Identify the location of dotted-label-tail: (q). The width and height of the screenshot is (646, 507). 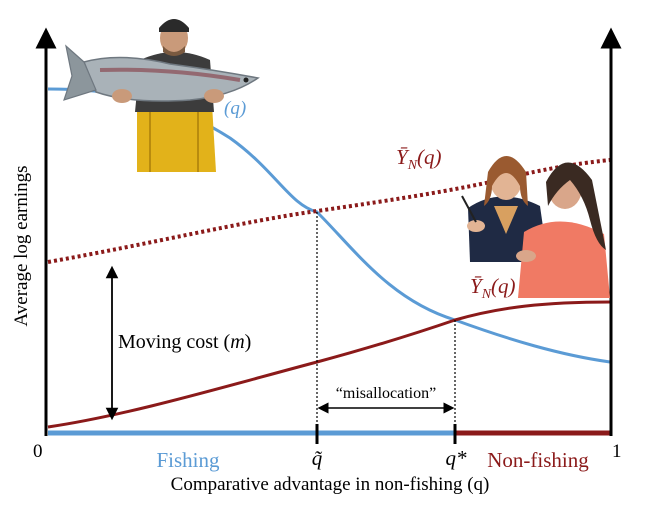
(429, 157).